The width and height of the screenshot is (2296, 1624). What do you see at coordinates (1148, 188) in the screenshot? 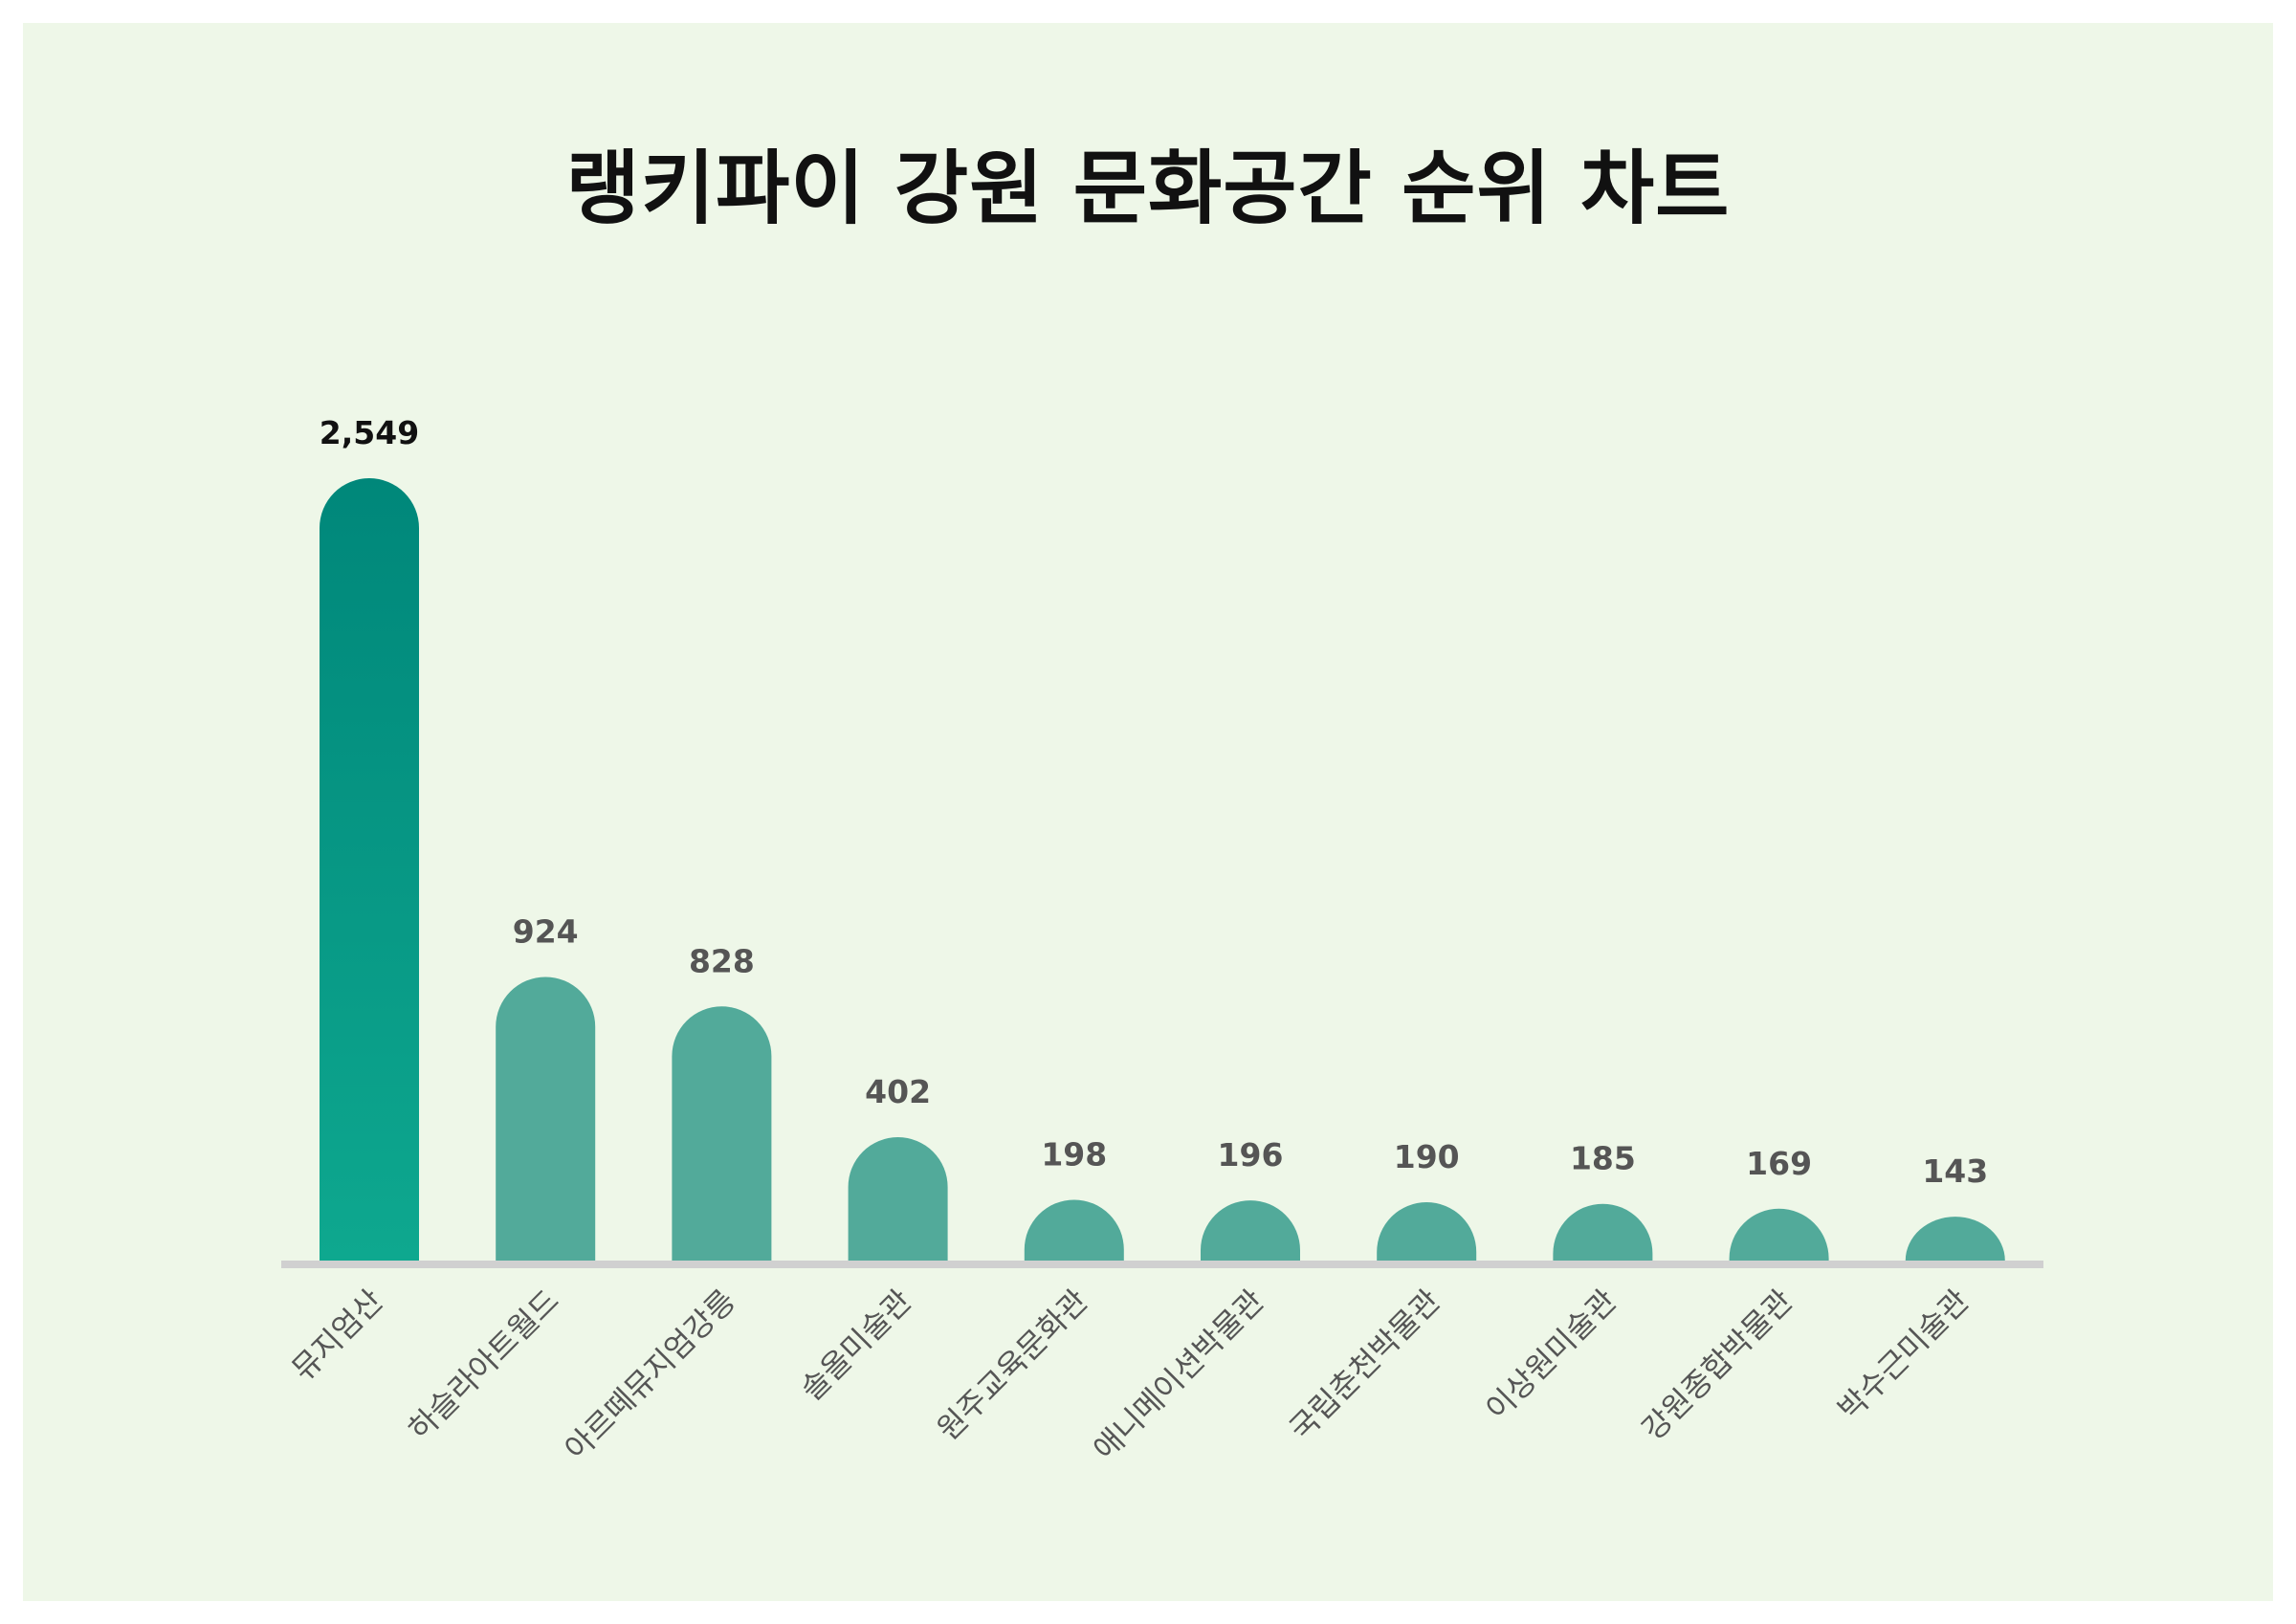
I see `chart-title: 랭키파이 강원 문화공간 순위 차트` at bounding box center [1148, 188].